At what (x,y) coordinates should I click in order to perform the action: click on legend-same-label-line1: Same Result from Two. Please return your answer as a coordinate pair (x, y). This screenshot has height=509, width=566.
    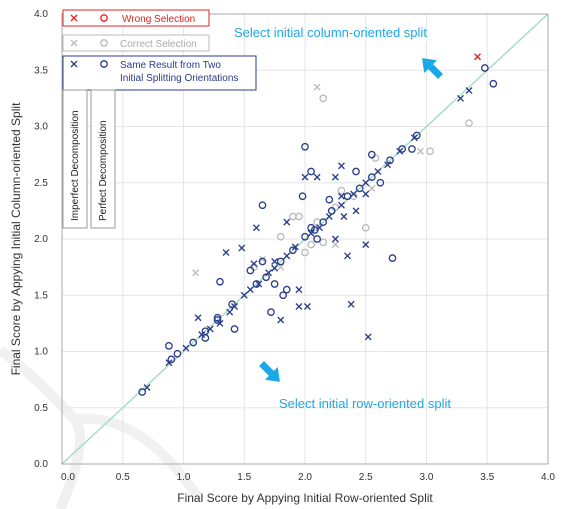
    Looking at the image, I should click on (170, 65).